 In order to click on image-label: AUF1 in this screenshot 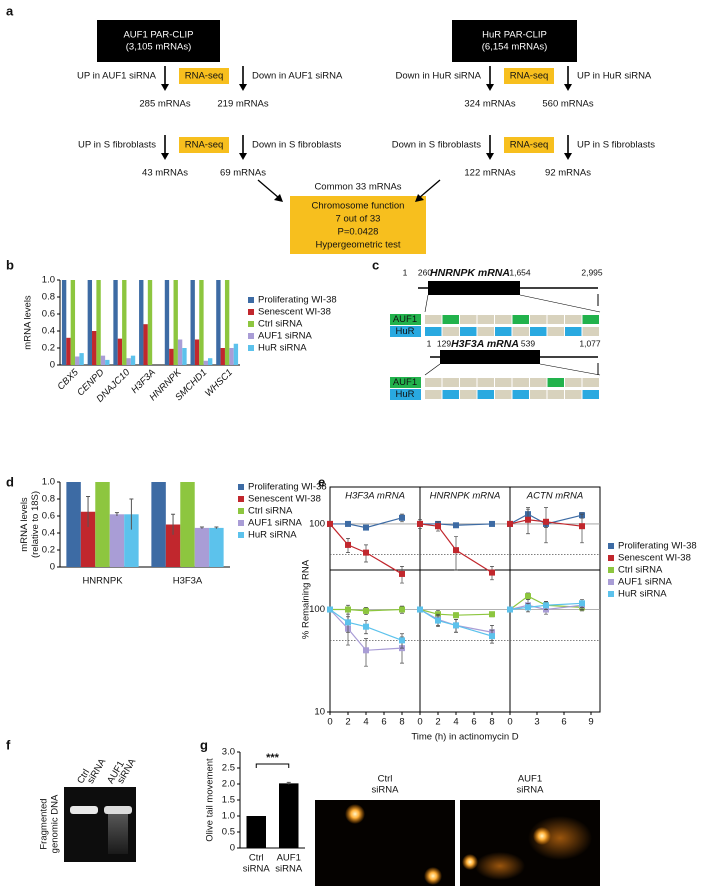, I will do `click(530, 779)`.